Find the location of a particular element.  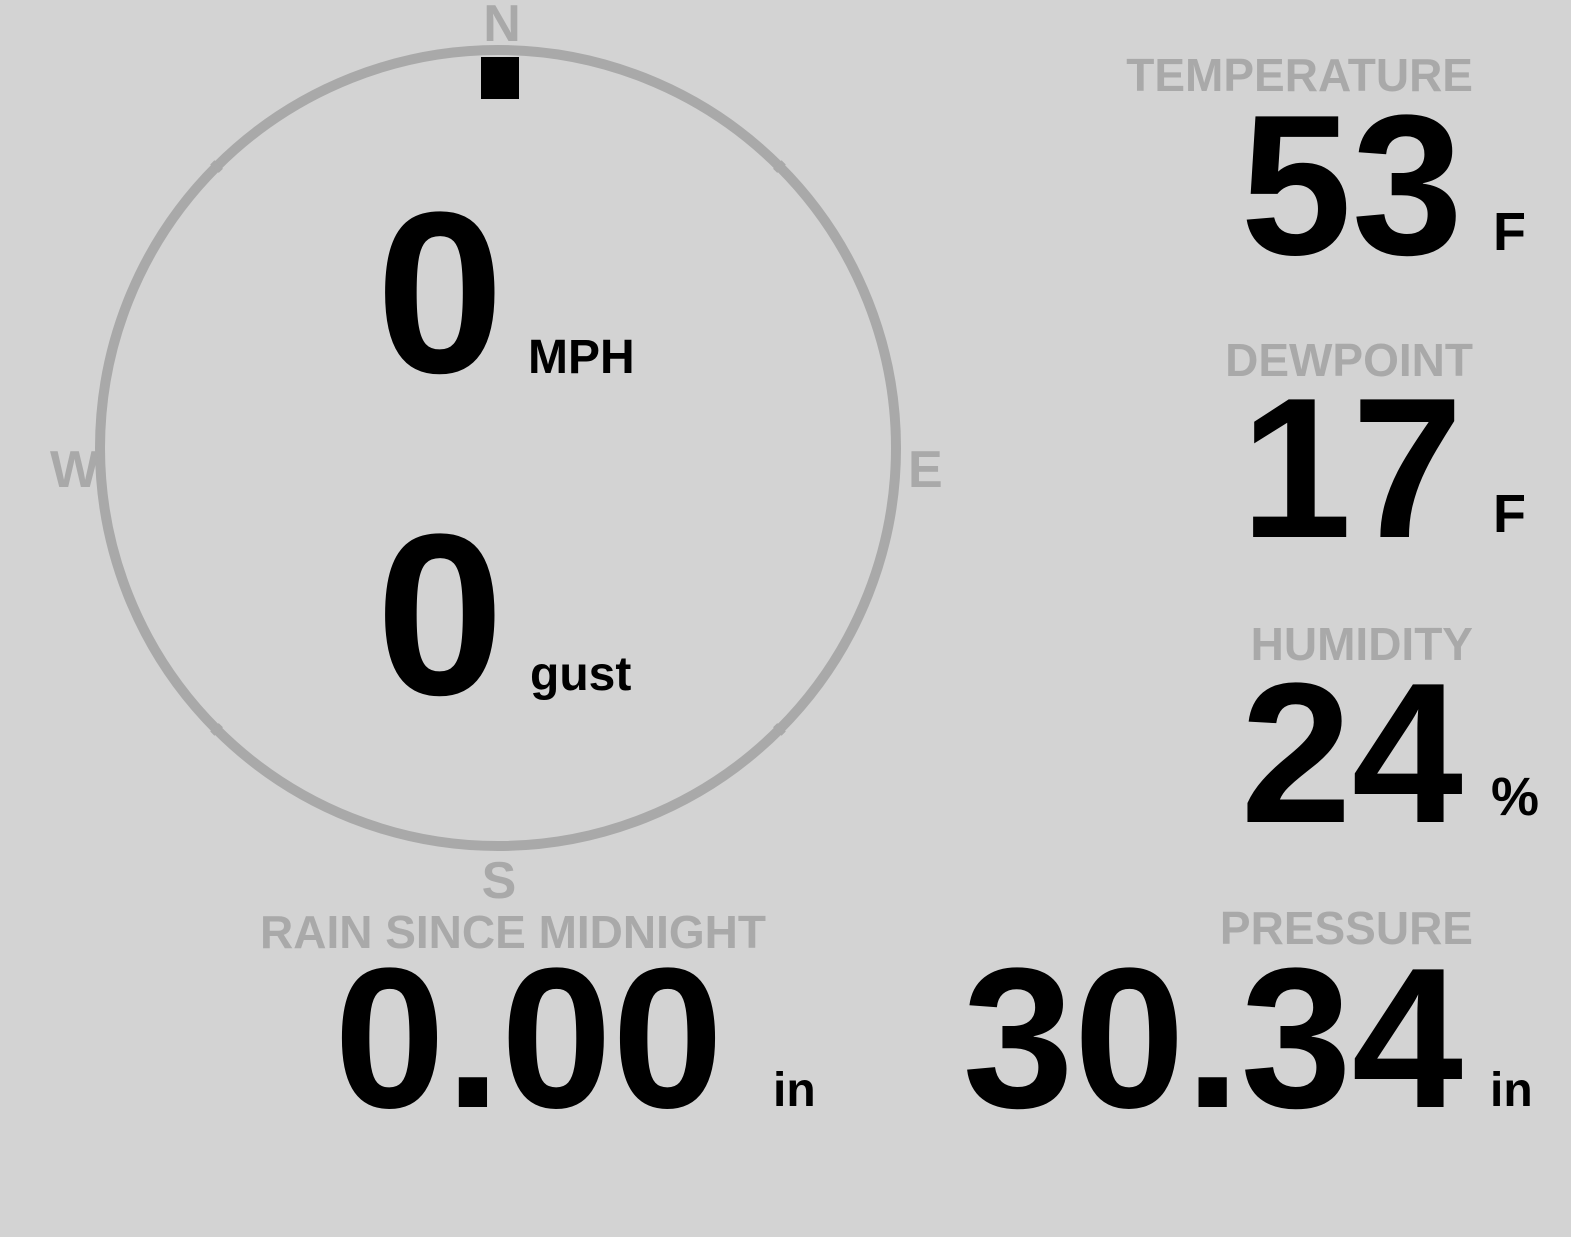

wind-gust-value: 0 is located at coordinates (440, 614).